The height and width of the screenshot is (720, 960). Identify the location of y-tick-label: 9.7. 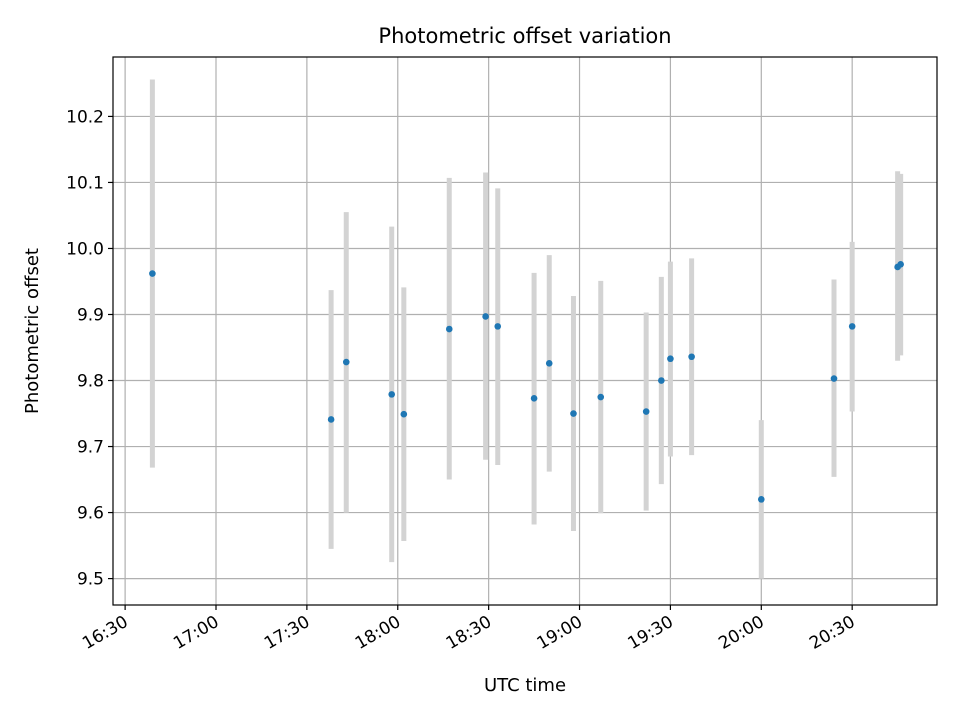
(90, 448).